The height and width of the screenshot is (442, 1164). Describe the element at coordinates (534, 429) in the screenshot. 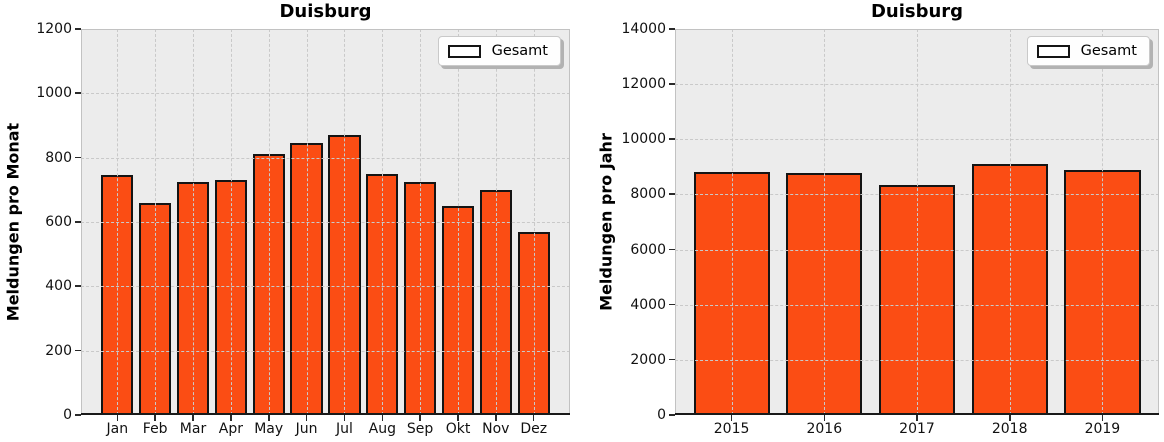

I see `x-tick-label: Dez` at that location.